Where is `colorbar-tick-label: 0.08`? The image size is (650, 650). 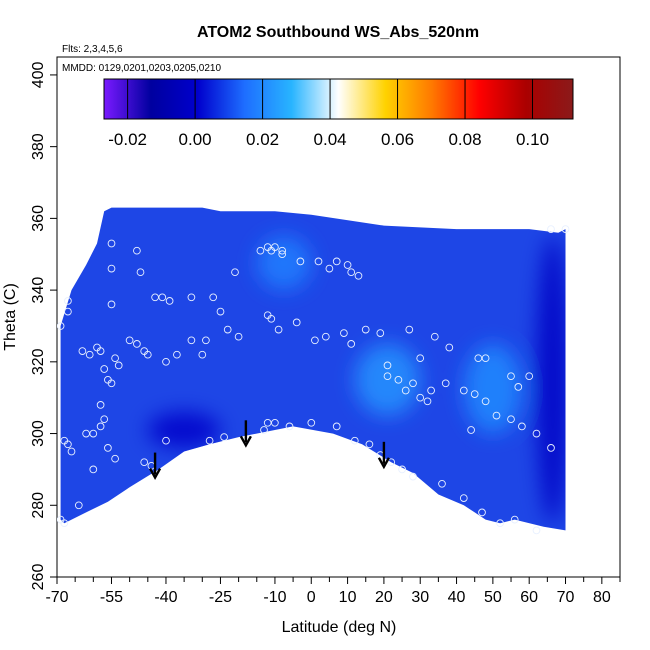 colorbar-tick-label: 0.08 is located at coordinates (464, 139).